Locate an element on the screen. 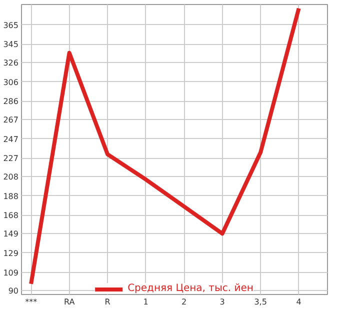 The height and width of the screenshot is (335, 345). y-tick-label: 247 is located at coordinates (11, 139).